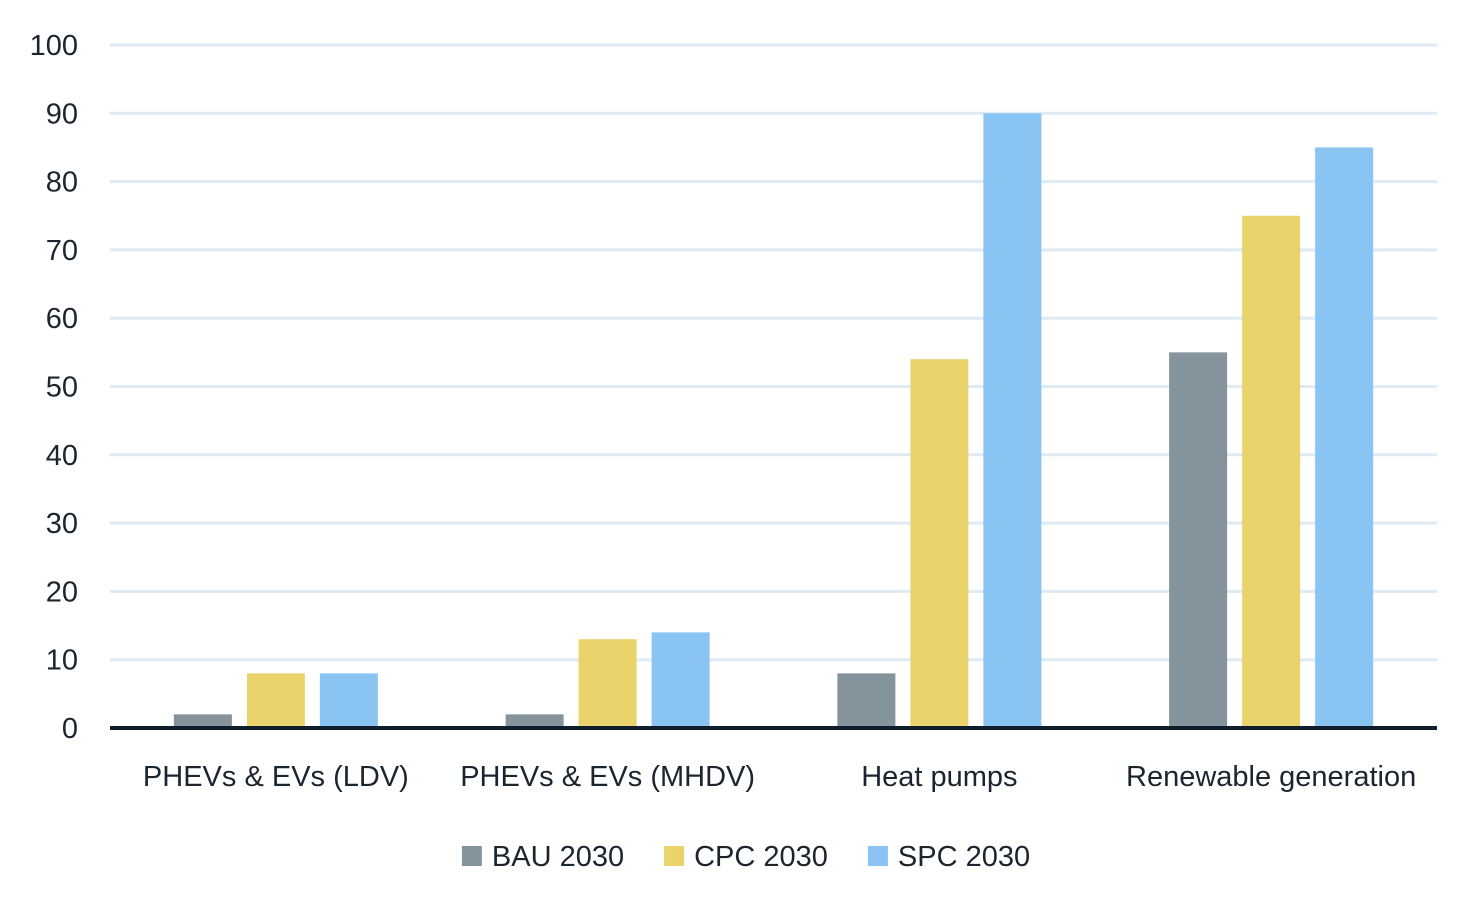 This screenshot has width=1480, height=914. What do you see at coordinates (1271, 777) in the screenshot?
I see `x-tick-label: Renewable generation` at bounding box center [1271, 777].